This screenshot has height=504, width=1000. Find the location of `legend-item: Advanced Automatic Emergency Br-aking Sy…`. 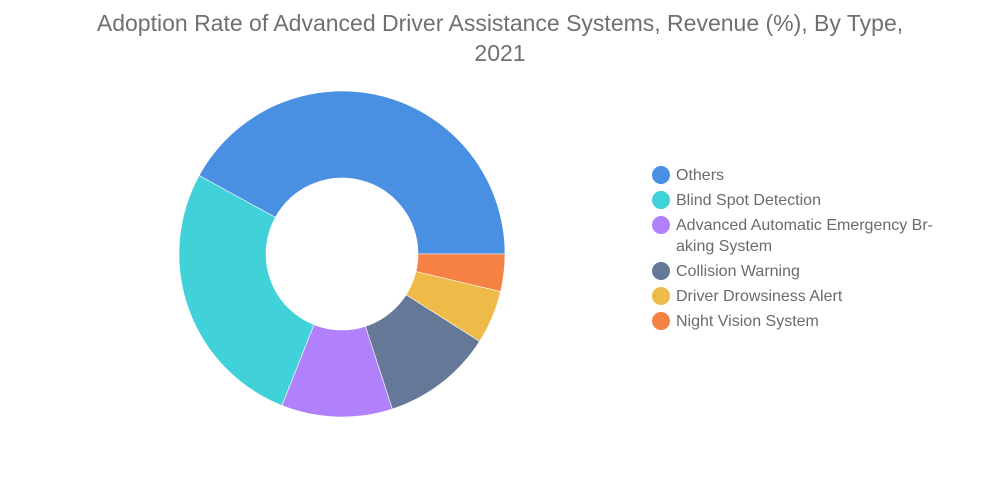

legend-item: Advanced Automatic Emergency Br-aking Sy… is located at coordinates (812, 236).